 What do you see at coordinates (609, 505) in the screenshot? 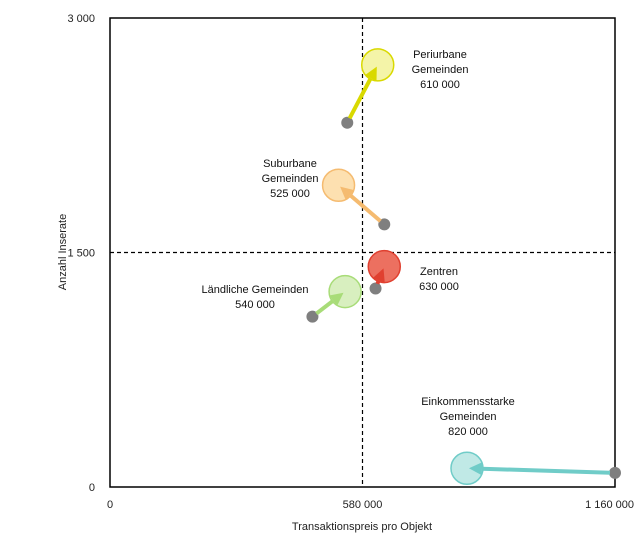
I see `x-tick-label: 1 160 000` at bounding box center [609, 505].